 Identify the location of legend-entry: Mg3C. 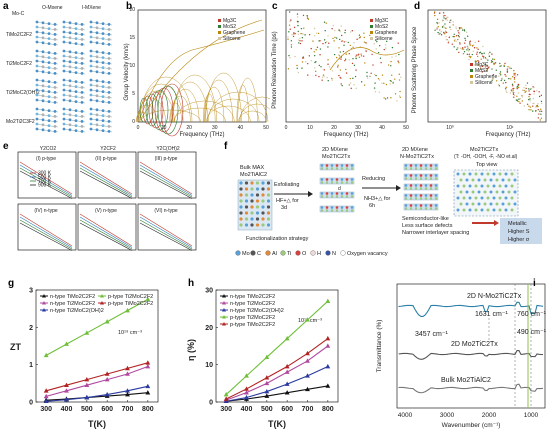
(382, 21).